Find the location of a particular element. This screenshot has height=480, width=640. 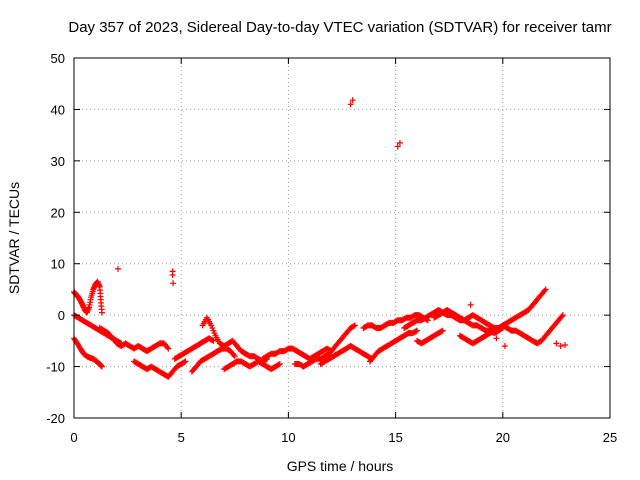

y-axis-label: SDTVAR / TECUs is located at coordinates (14, 238).